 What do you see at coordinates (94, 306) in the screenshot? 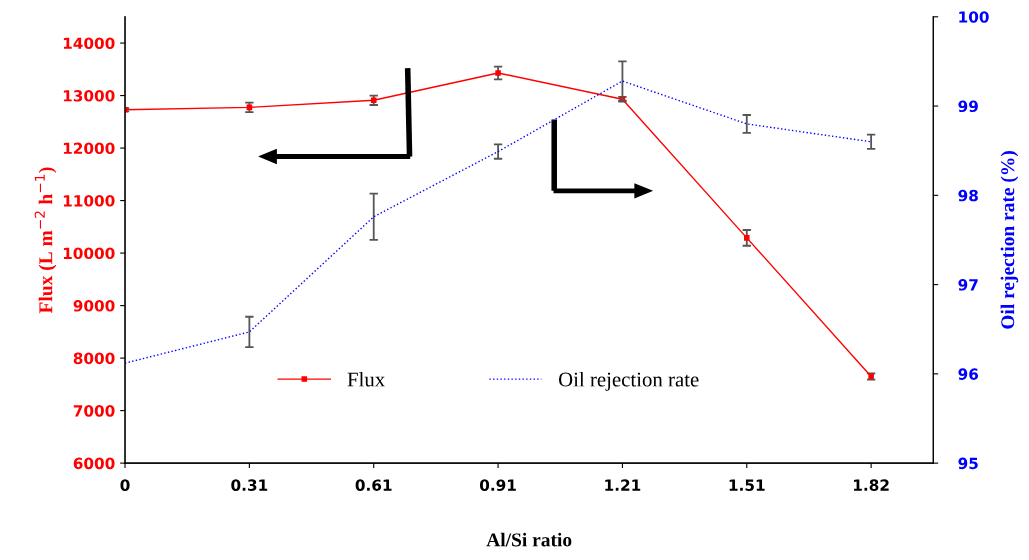
I see `y-tick-label: 9000` at bounding box center [94, 306].